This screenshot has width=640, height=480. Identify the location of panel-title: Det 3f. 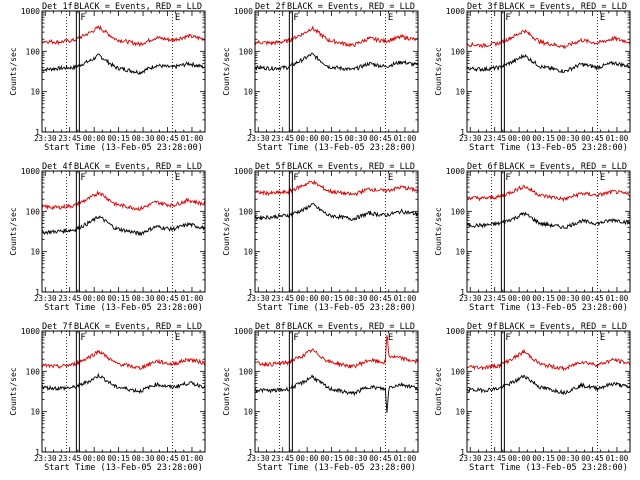
(482, 7).